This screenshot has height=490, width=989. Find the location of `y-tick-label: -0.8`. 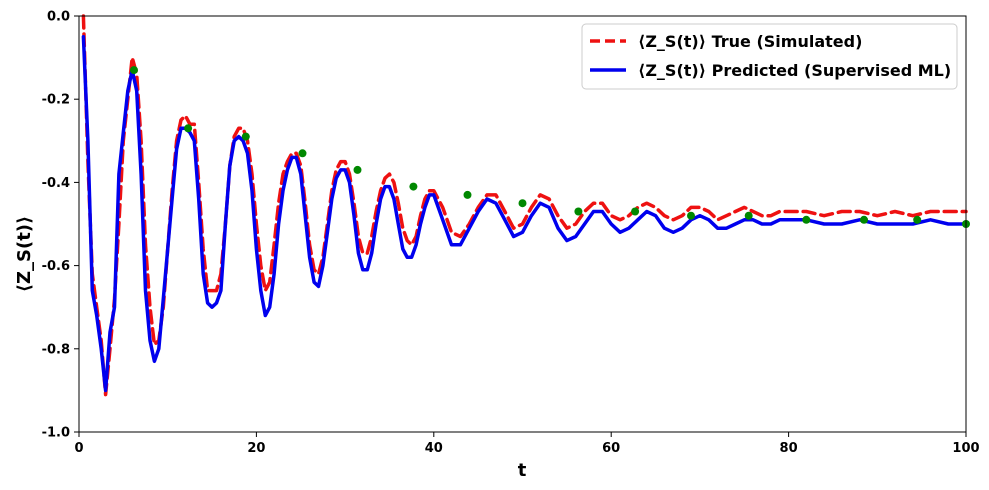

y-tick-label: -0.8 is located at coordinates (56, 349).